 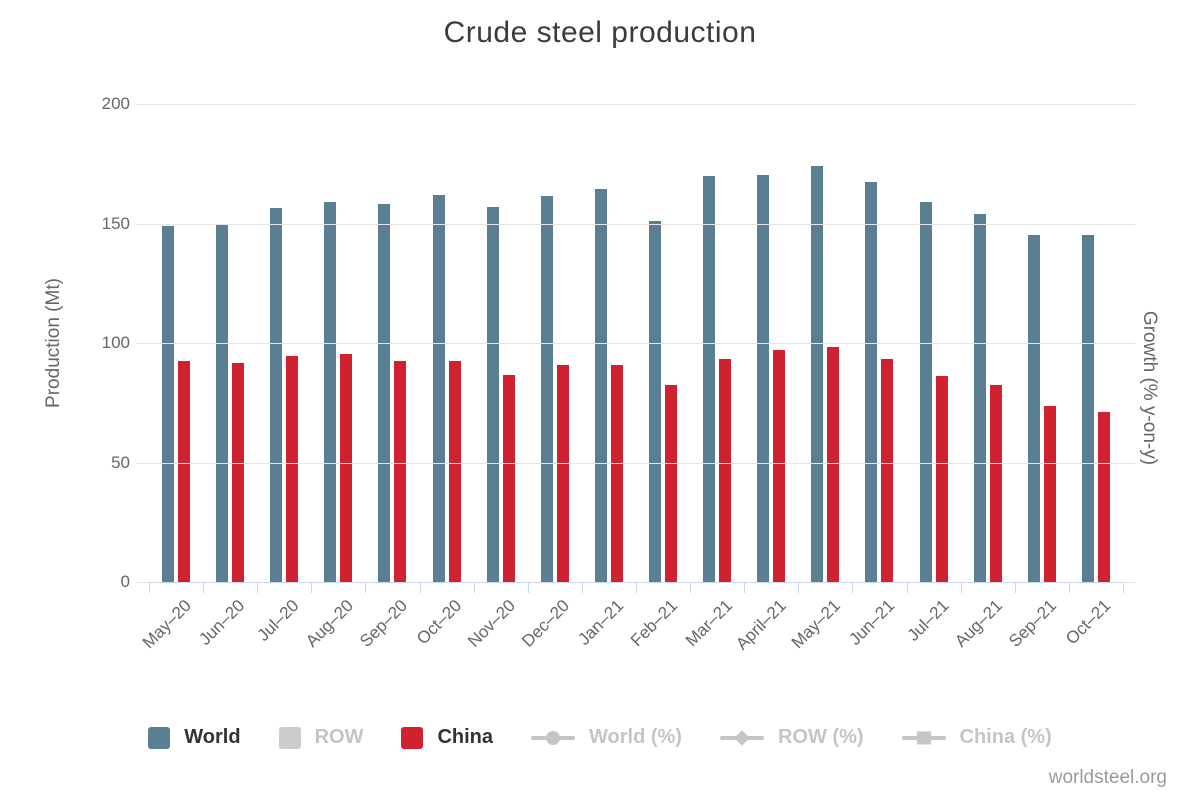 I want to click on x-tick-label: Jun–21, so click(x=871, y=622).